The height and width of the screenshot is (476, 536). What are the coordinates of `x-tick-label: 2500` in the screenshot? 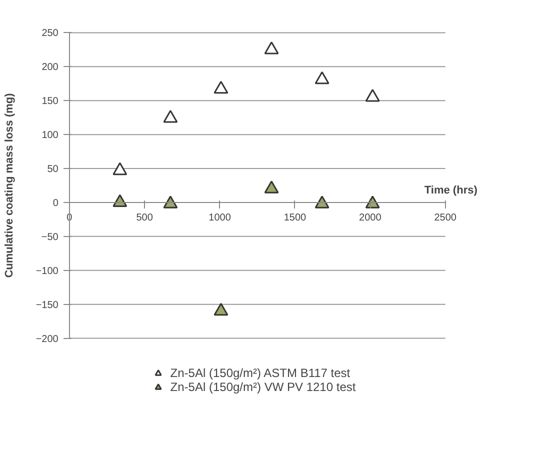 It's located at (445, 218).